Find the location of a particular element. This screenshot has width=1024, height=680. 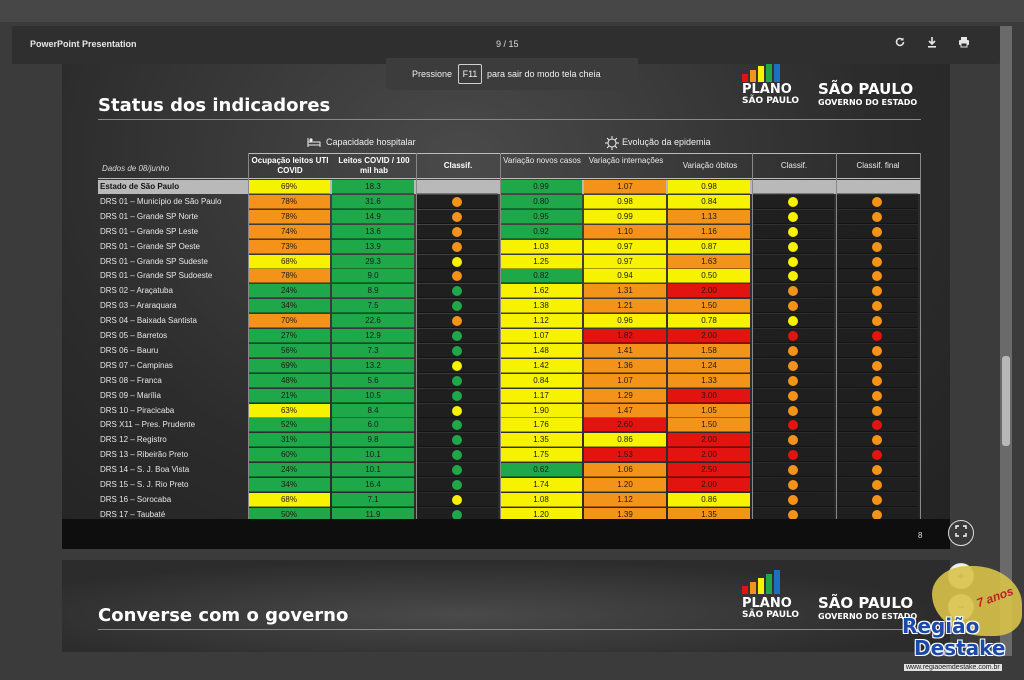

governo-sp-logo: SÃO PAULO GOVERNO DO ESTADO is located at coordinates (873, 96).